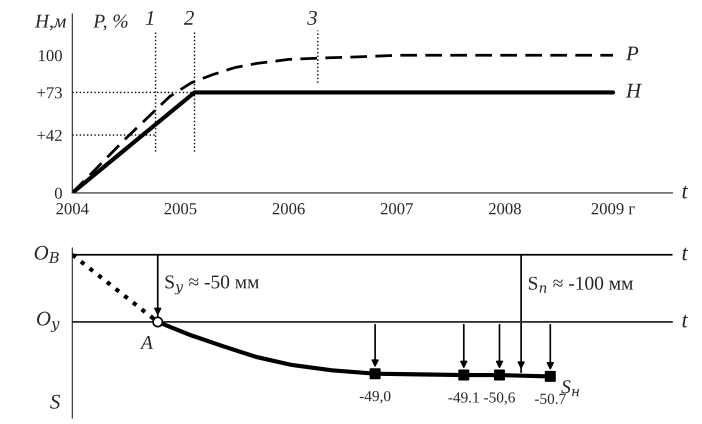 The width and height of the screenshot is (702, 424). Describe the element at coordinates (312, 17) in the screenshot. I see `annotation: 3` at that location.